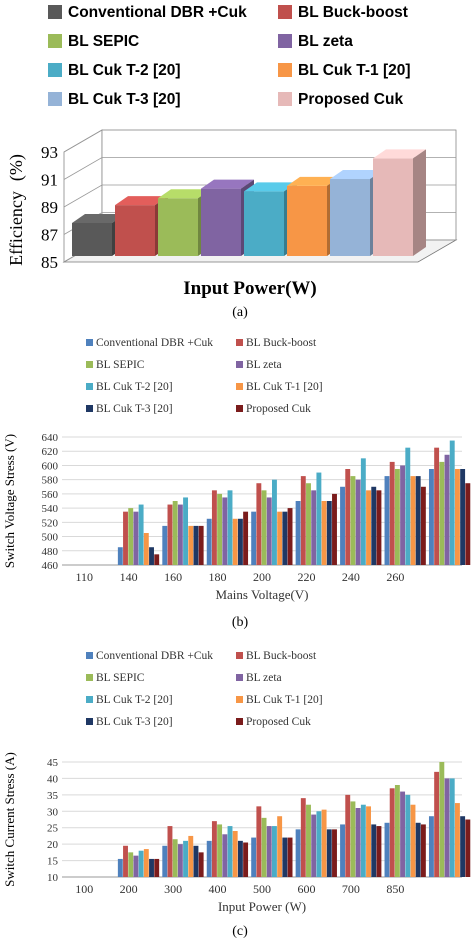 This screenshot has height=943, width=474. Describe the element at coordinates (103, 41) in the screenshot. I see `legend-label-a: BL SEPIC` at that location.